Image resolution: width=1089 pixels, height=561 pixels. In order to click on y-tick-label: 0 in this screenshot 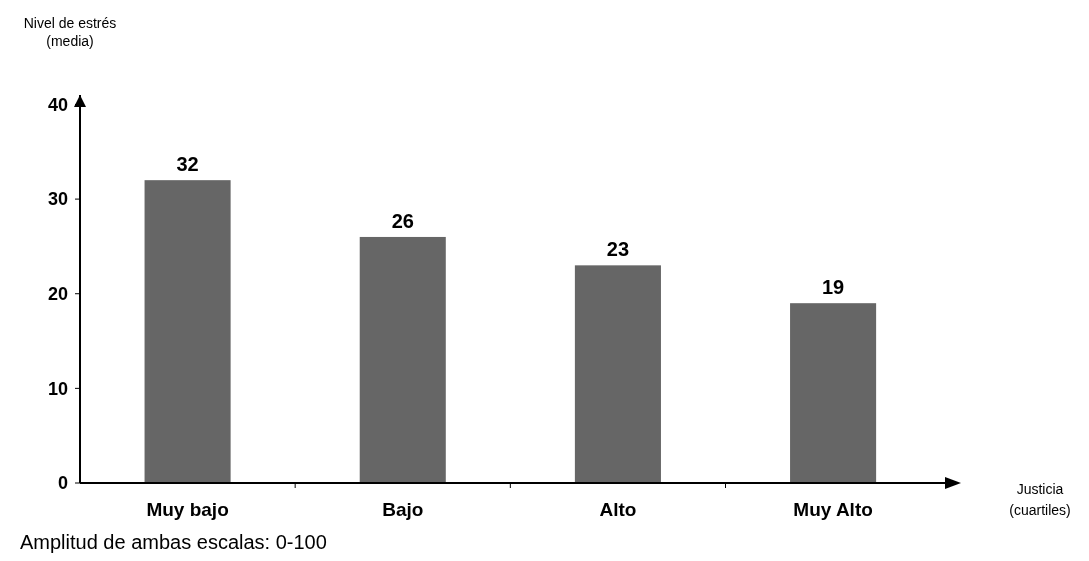, I will do `click(62, 483)`.